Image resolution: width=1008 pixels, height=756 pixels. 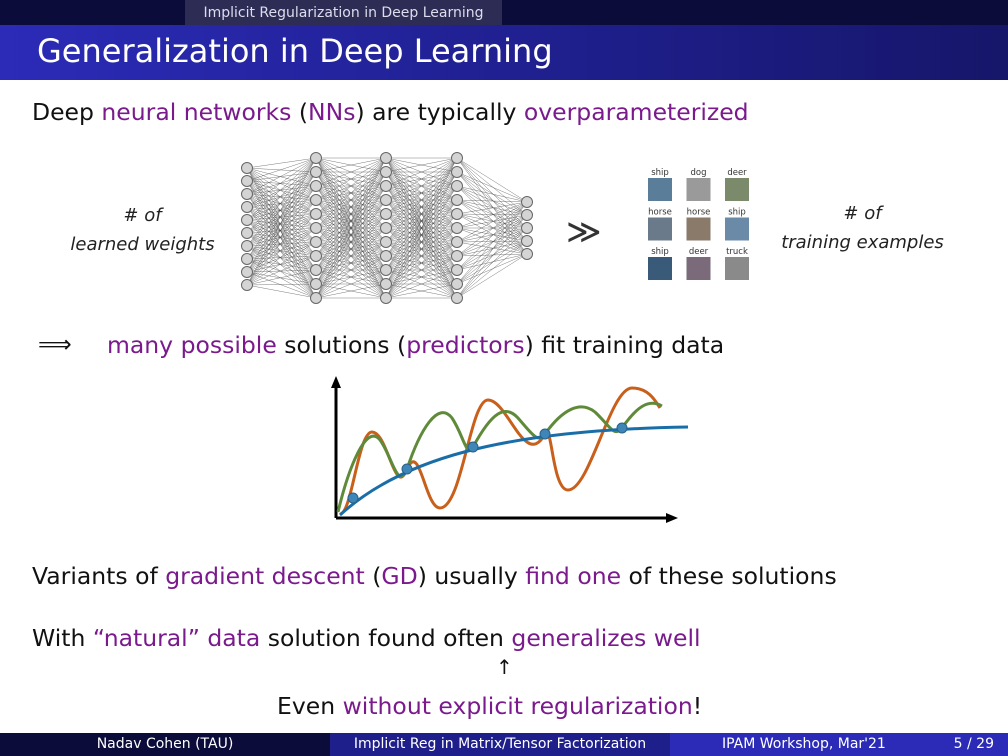 What do you see at coordinates (624, 345) in the screenshot?
I see `text-segment: ) fit training data` at bounding box center [624, 345].